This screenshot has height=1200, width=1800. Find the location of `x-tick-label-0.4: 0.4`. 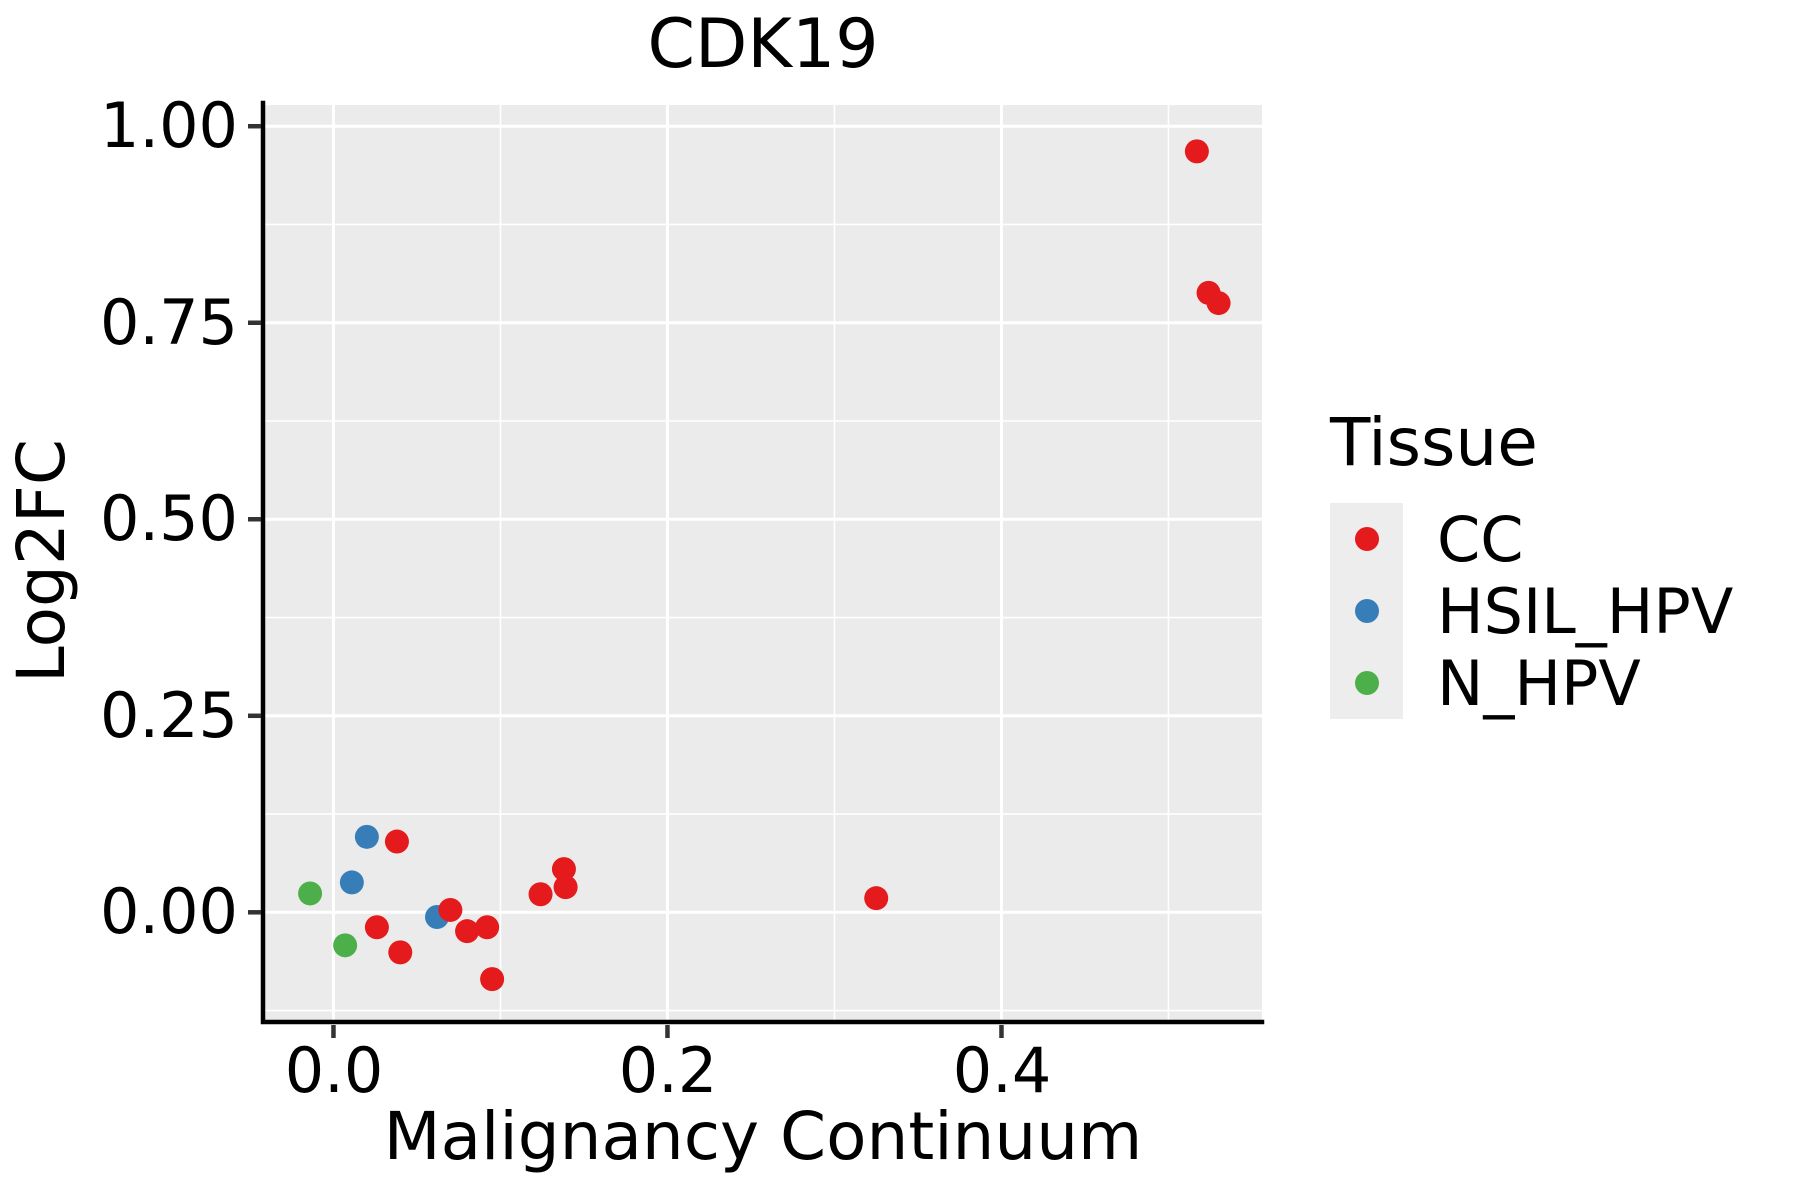

x-tick-label-0.4: 0.4 is located at coordinates (1002, 1070).